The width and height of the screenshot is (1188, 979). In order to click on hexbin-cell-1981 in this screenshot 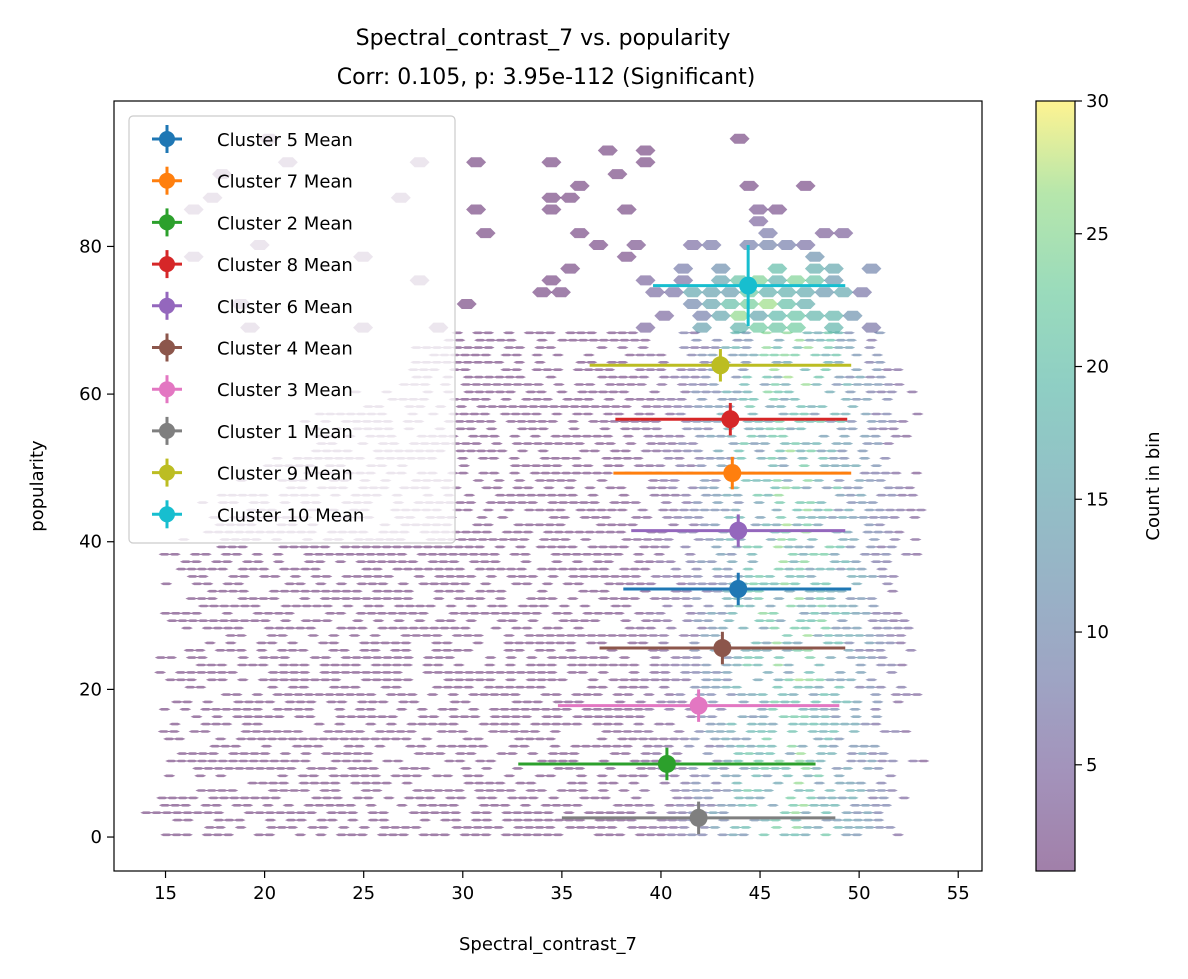, I will do `click(797, 525)`.